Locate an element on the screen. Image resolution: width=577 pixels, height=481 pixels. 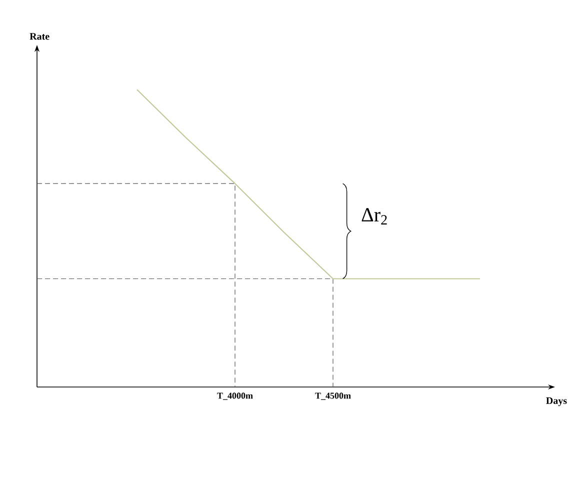
annotation: Δr$_{2}$ is located at coordinates (374, 216).